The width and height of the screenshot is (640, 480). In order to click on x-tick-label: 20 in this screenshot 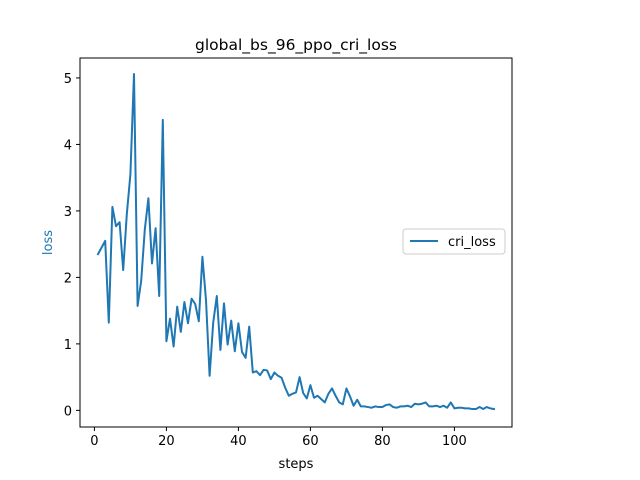, I will do `click(166, 441)`.